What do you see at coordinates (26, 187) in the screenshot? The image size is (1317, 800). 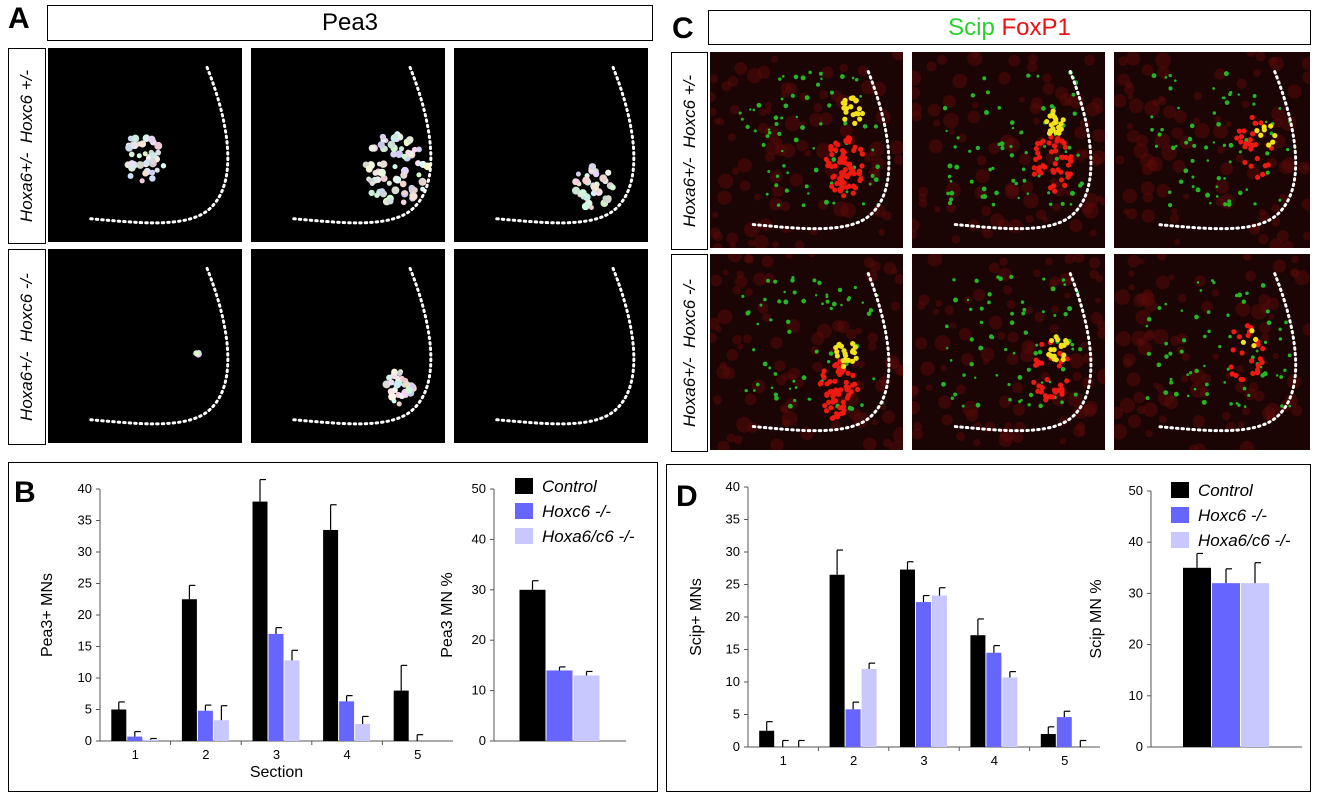 I see `row-label-gene1: Hoxa6+/-` at bounding box center [26, 187].